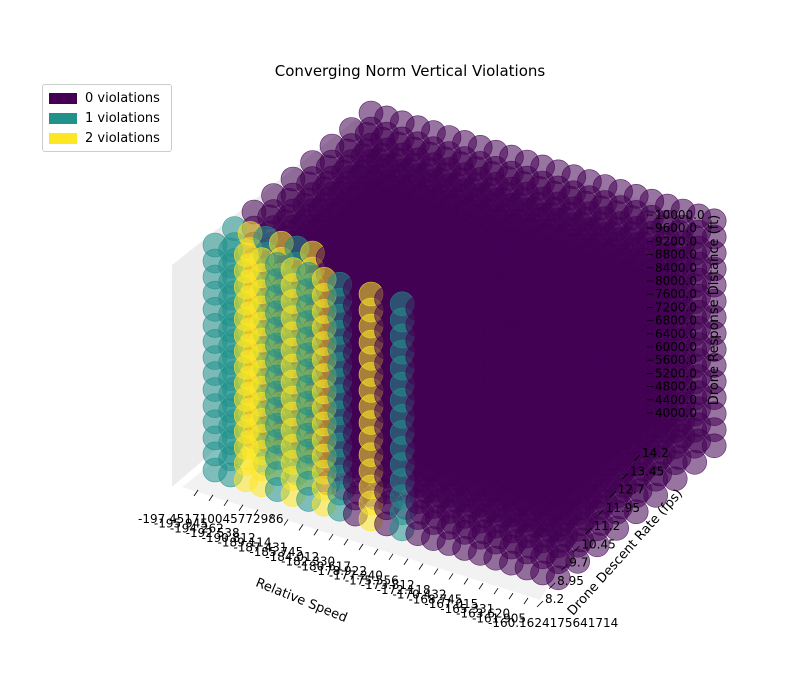 The image size is (800, 700). Describe the element at coordinates (554, 599) in the screenshot. I see `y-tick-label: 8.2` at that location.